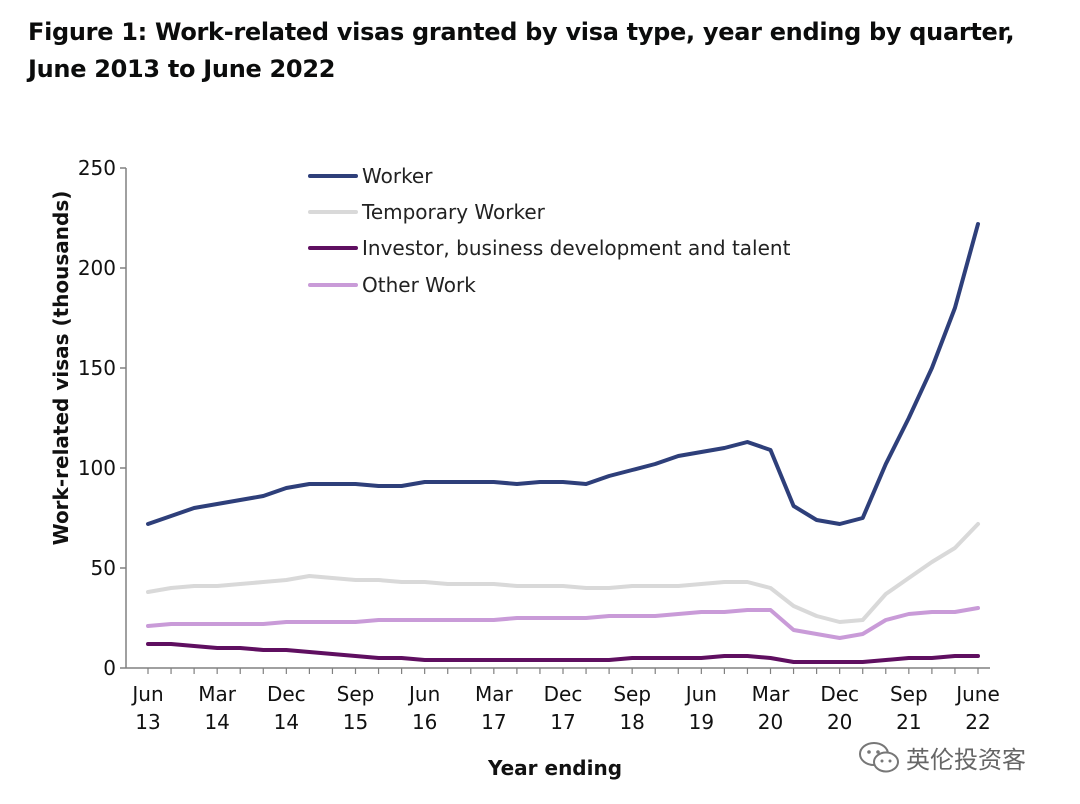  Describe the element at coordinates (97, 468) in the screenshot. I see `y-tick-label: 100` at that location.